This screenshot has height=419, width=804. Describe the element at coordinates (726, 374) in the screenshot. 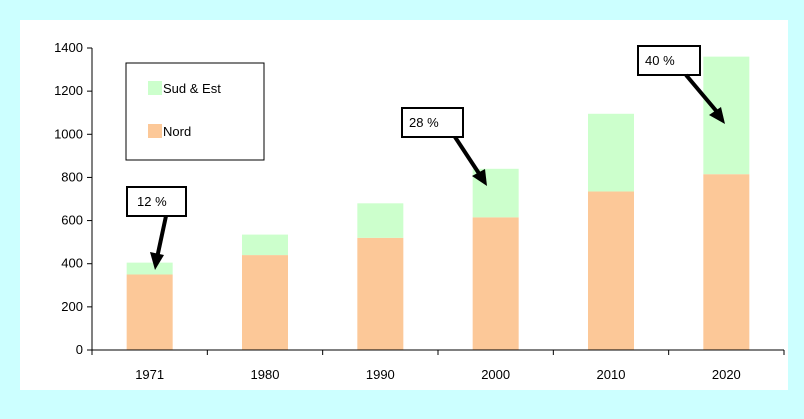

I see `x-tick-label: 2020` at that location.